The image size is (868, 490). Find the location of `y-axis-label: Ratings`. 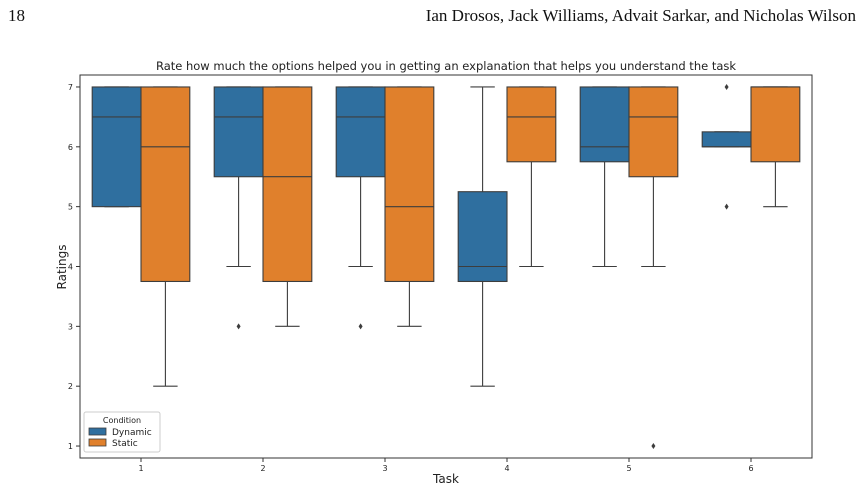

y-axis-label: Ratings is located at coordinates (62, 267).